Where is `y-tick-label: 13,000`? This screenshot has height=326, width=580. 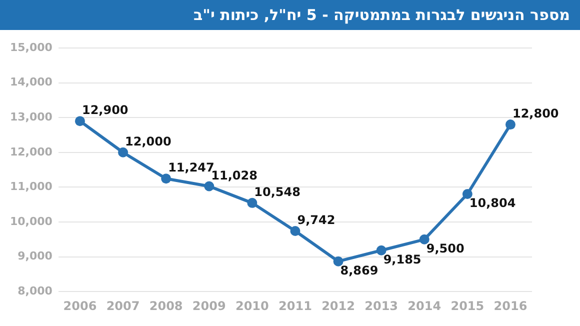
y-tick-label: 13,000 is located at coordinates (31, 117).